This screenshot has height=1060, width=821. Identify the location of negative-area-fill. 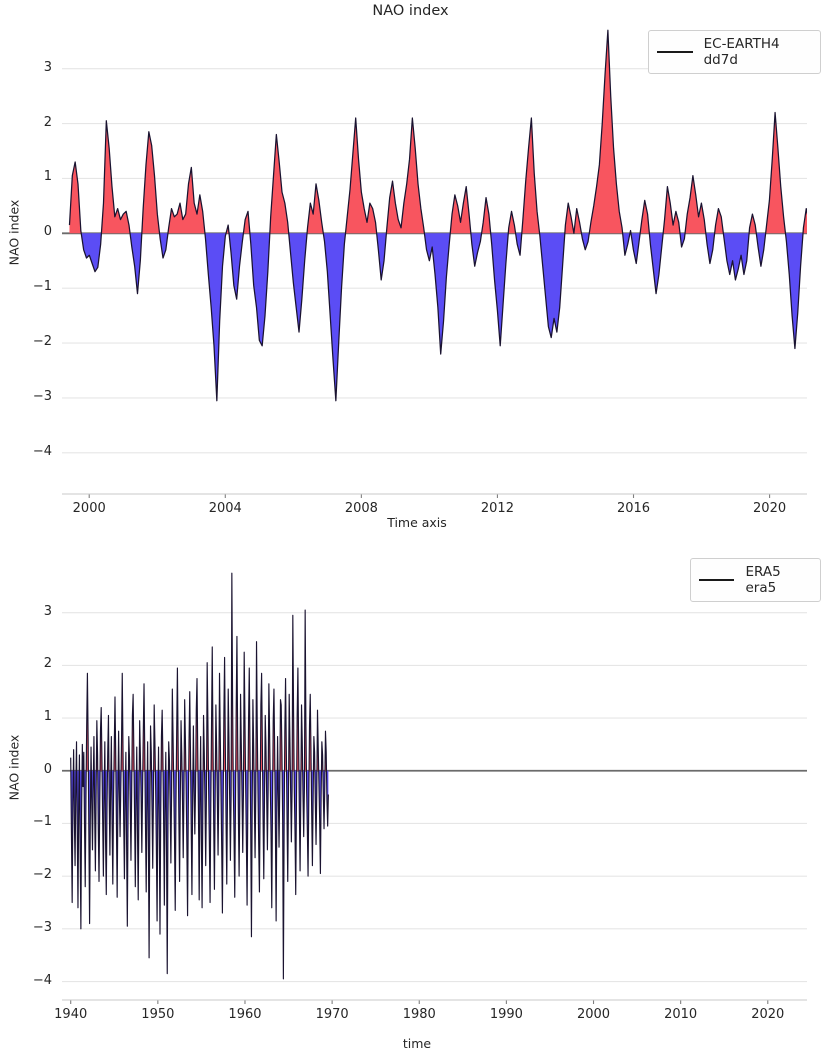
(442, 317).